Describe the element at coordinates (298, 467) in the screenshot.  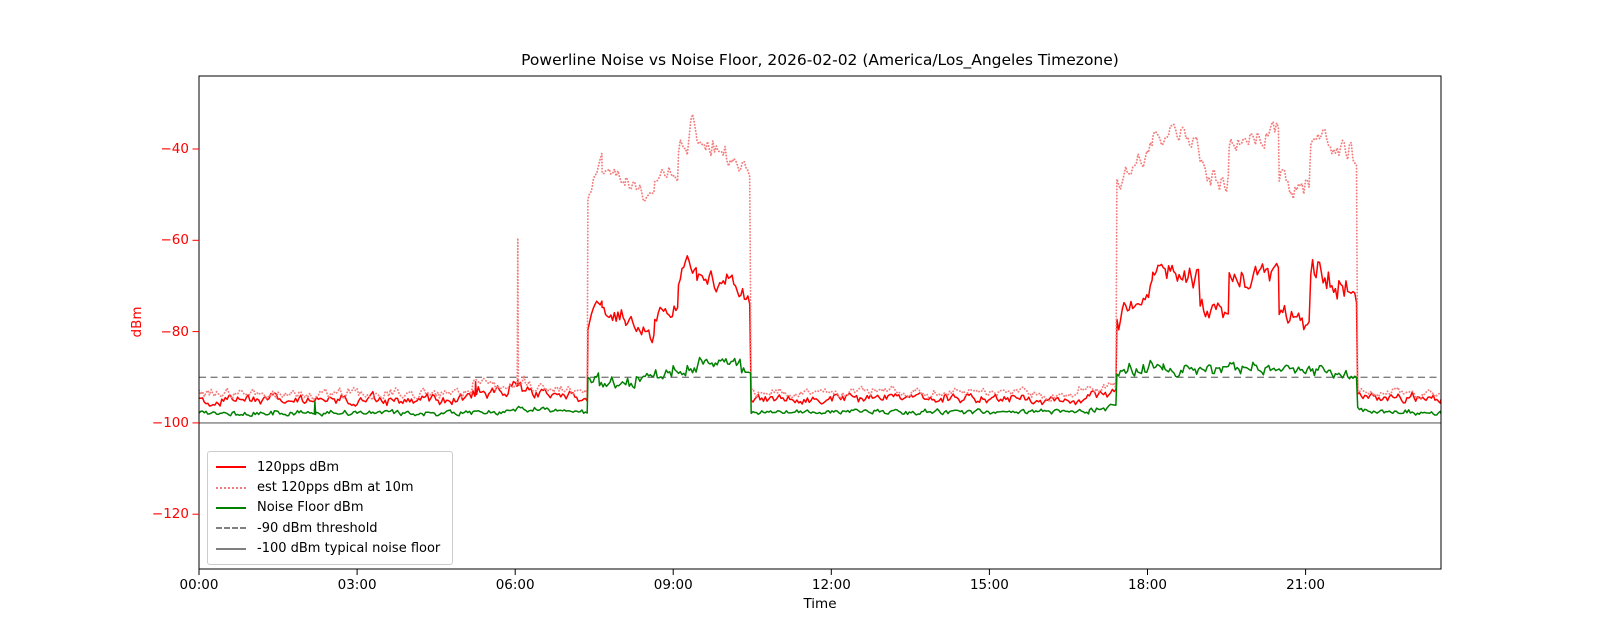
I see `legend-item-label: 120pps dBm` at that location.